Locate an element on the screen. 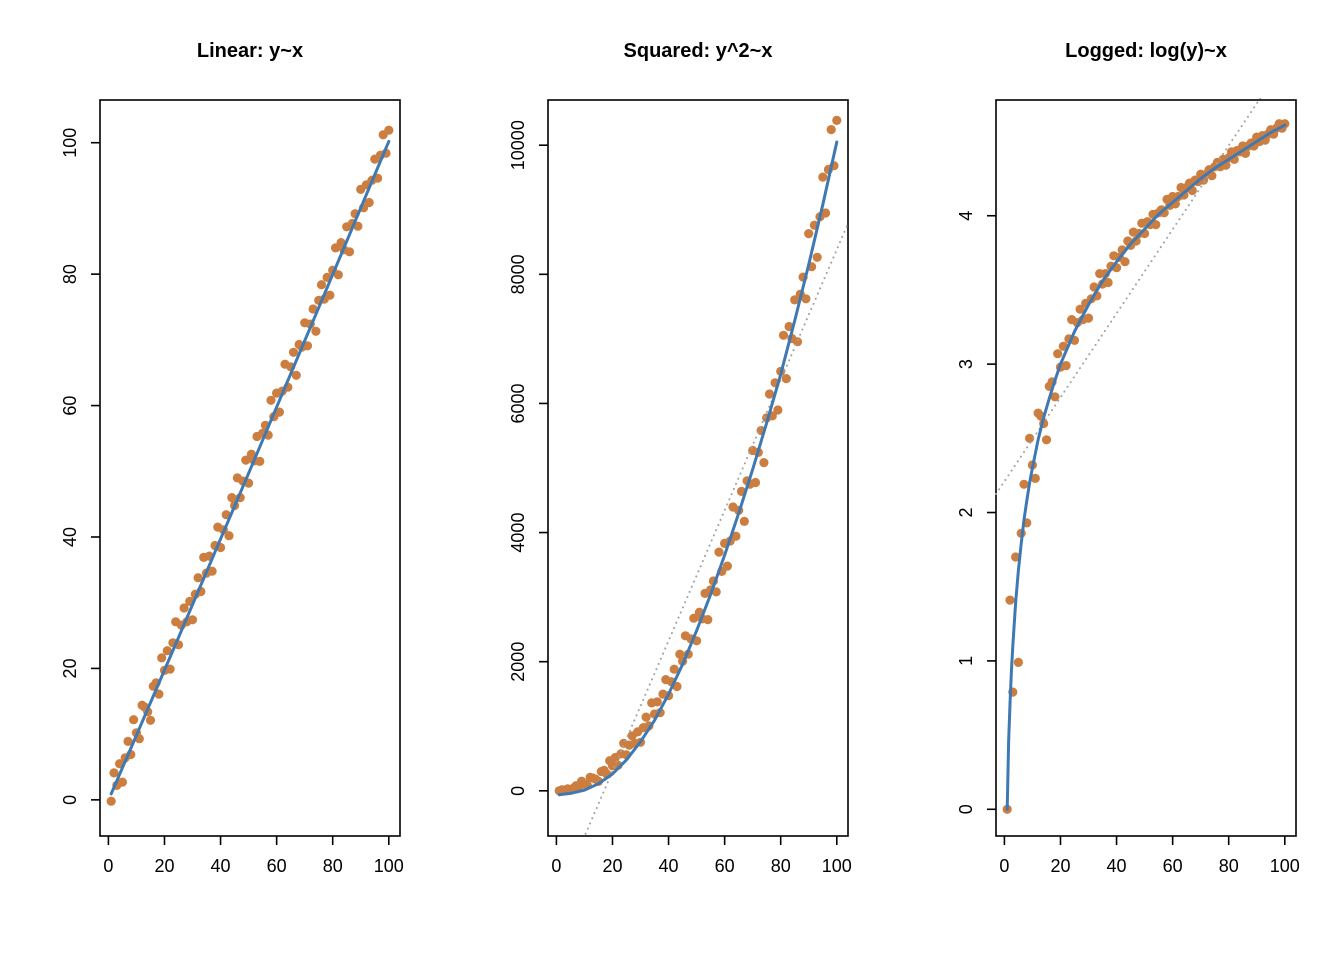 This screenshot has height=960, width=1344. y-axis: 0 1 2 3 4 is located at coordinates (976, 512).